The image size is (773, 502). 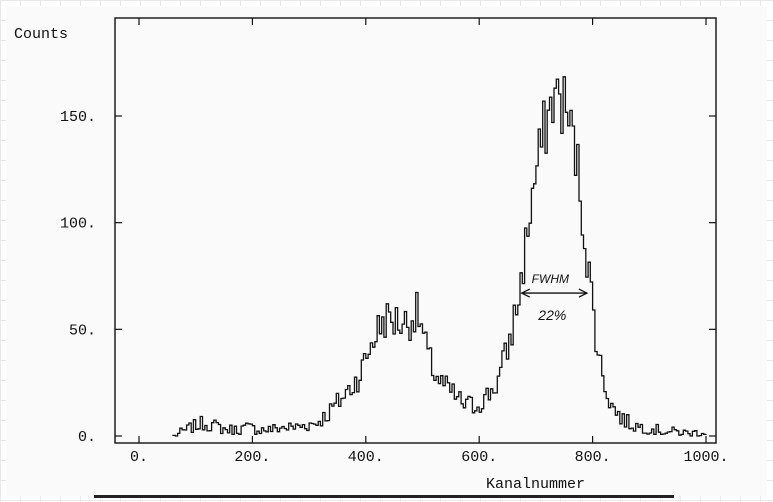 What do you see at coordinates (139, 457) in the screenshot?
I see `x-tick-label: 0.` at bounding box center [139, 457].